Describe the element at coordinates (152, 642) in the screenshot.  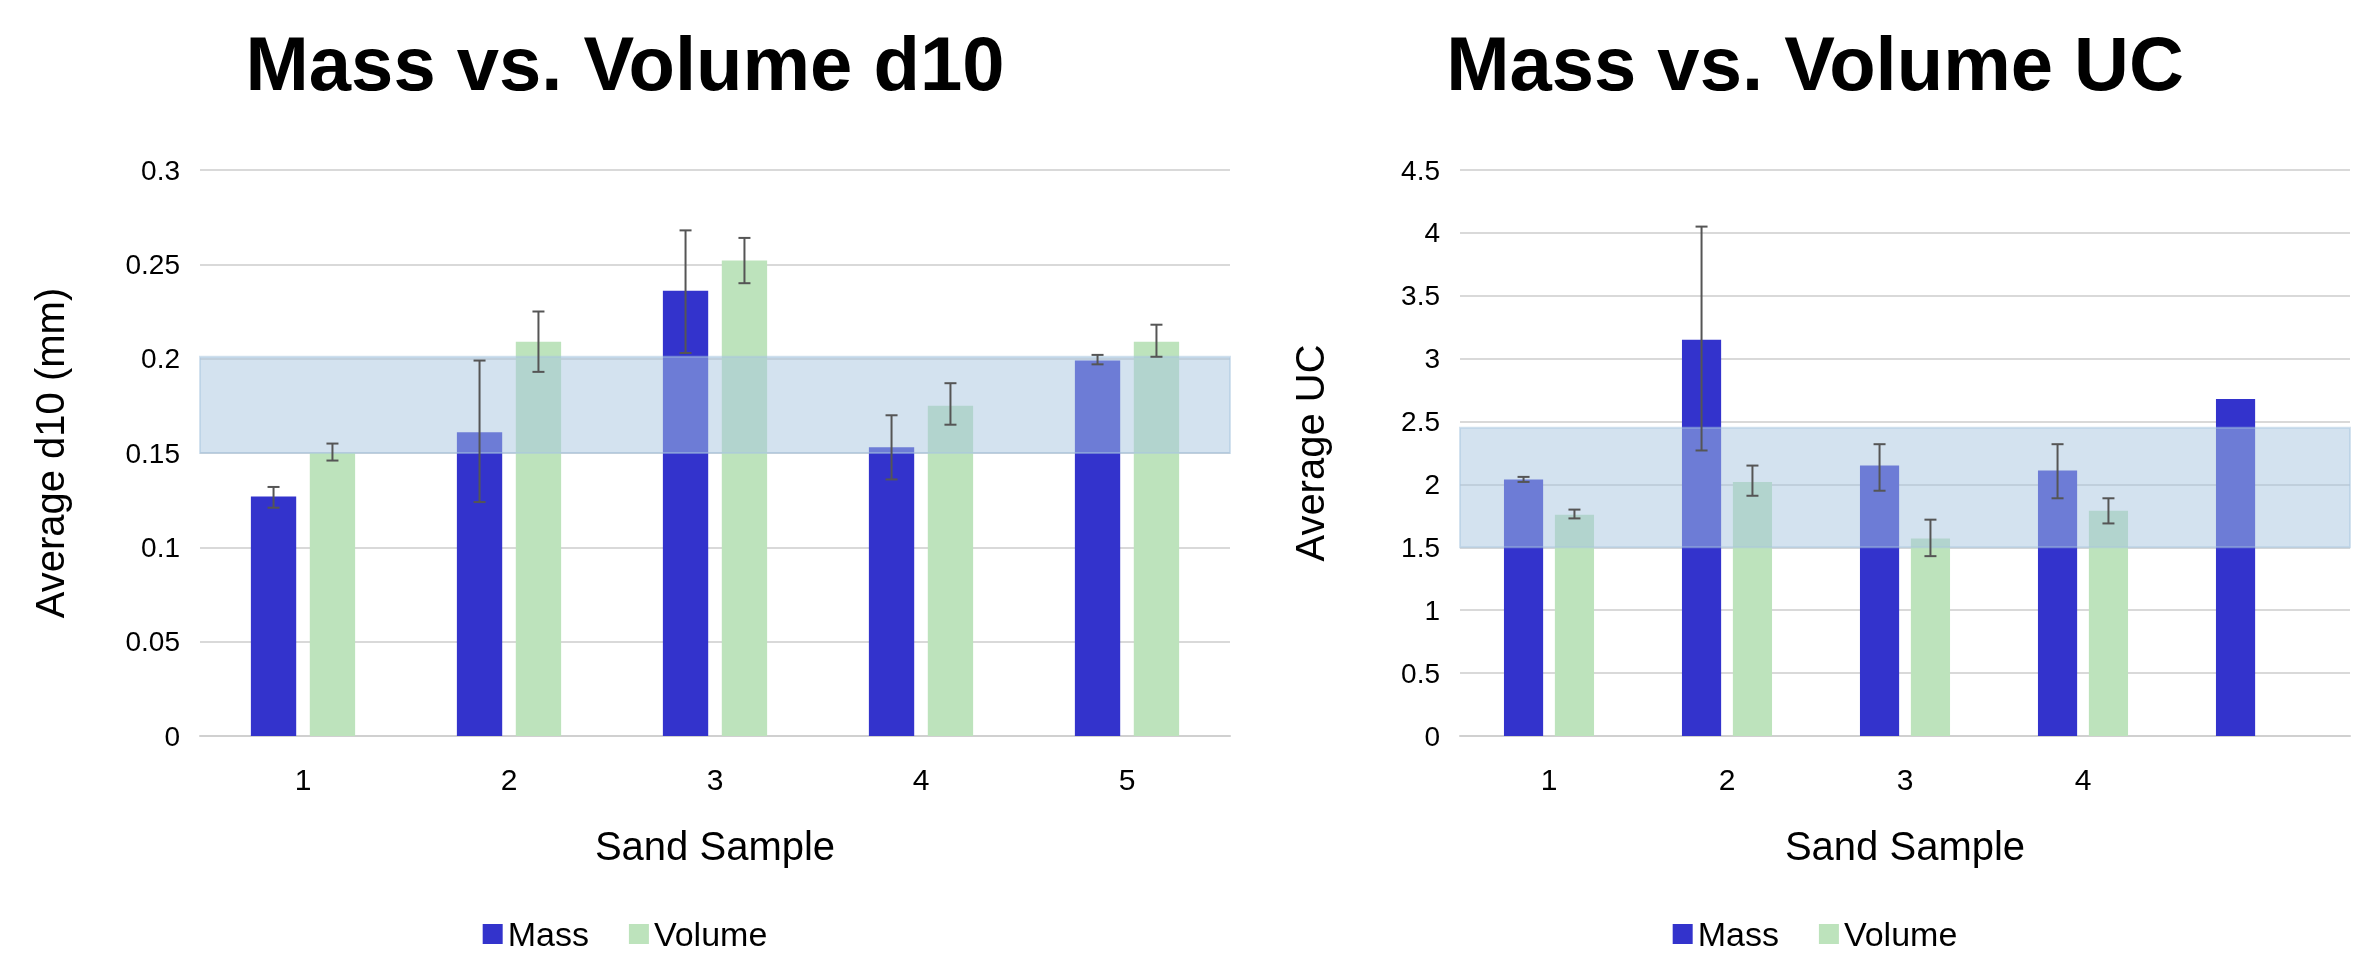
I see `y-tick-label: 0.05` at that location.